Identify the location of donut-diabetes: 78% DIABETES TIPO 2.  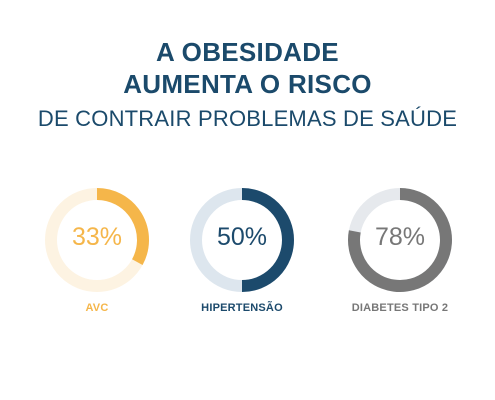
(400, 250).